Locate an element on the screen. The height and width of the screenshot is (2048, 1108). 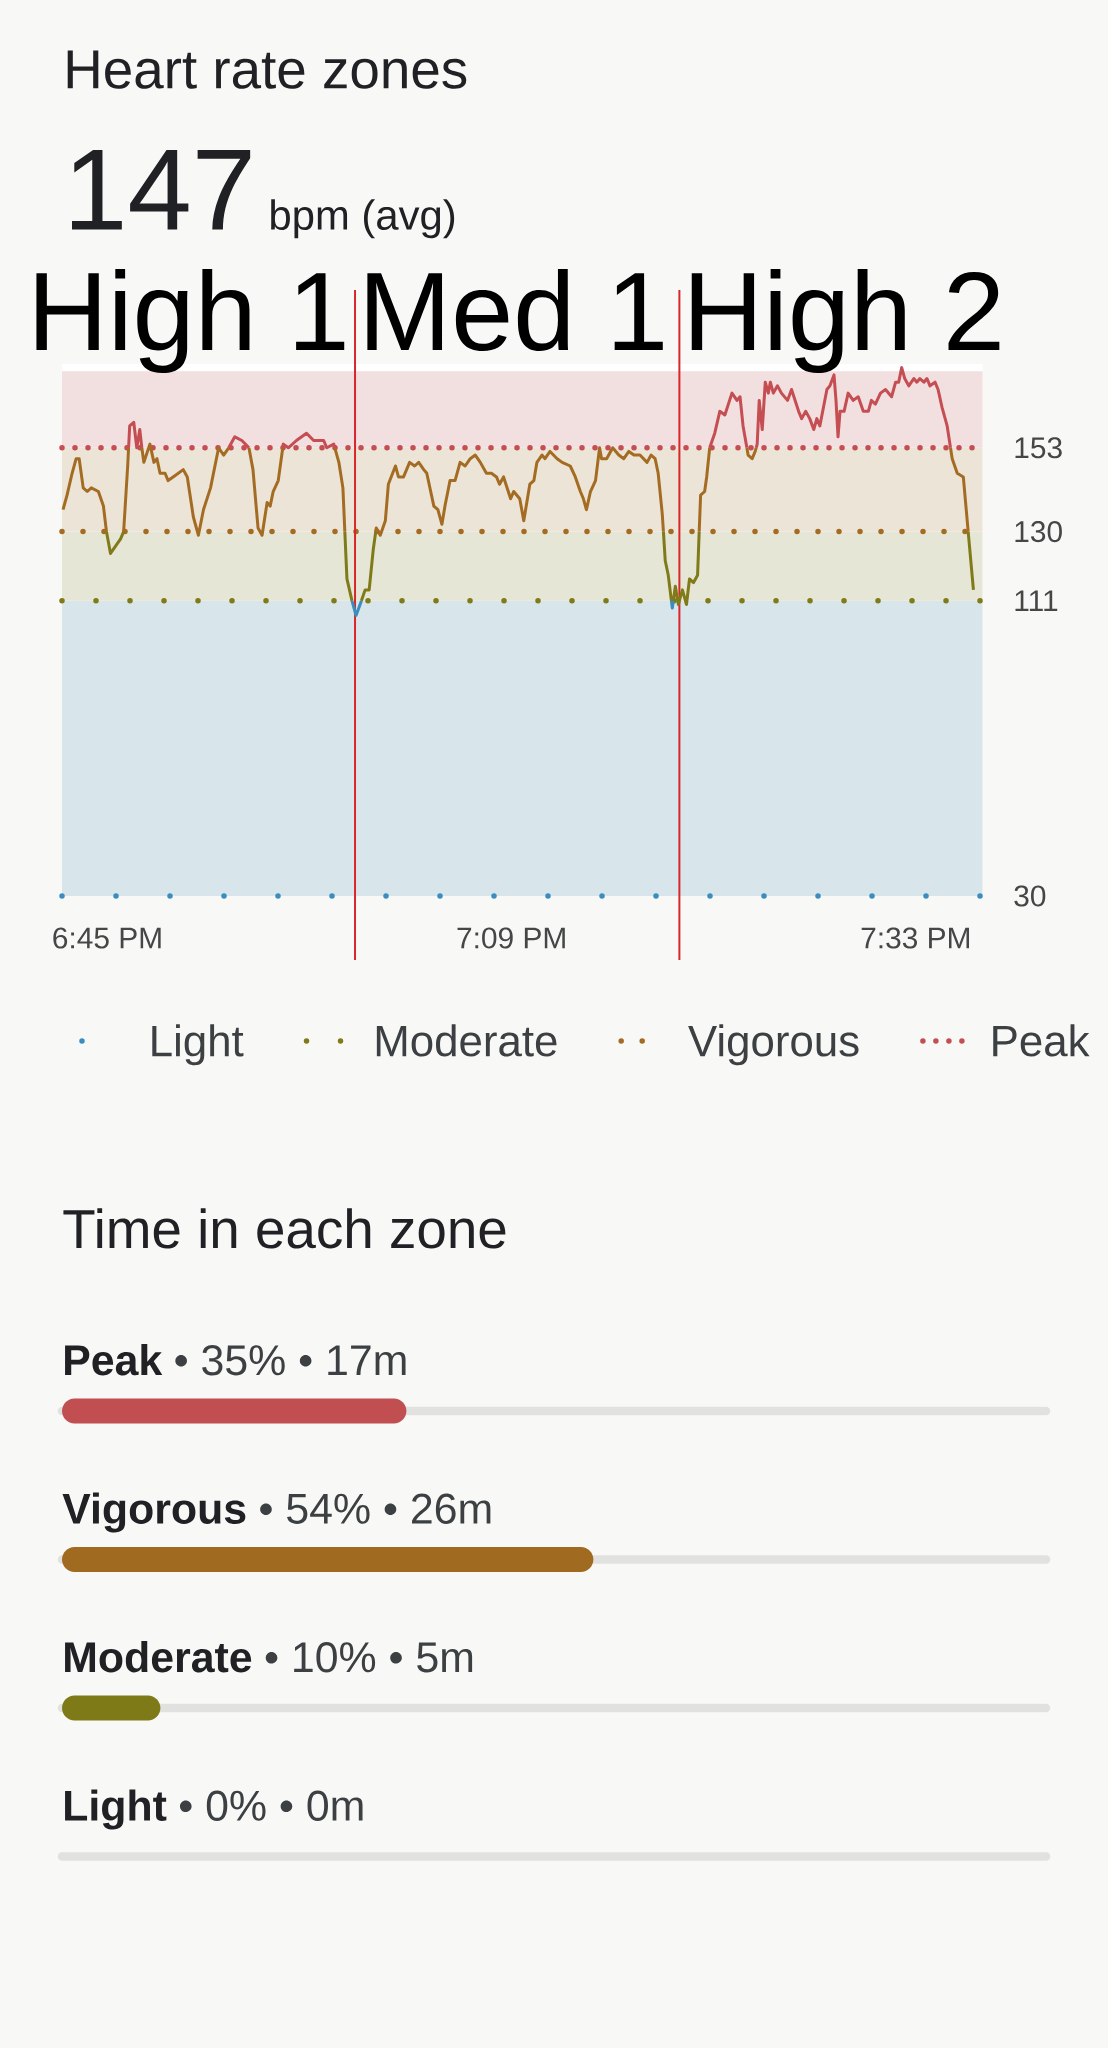
text: Med 1 is located at coordinates (515, 310).